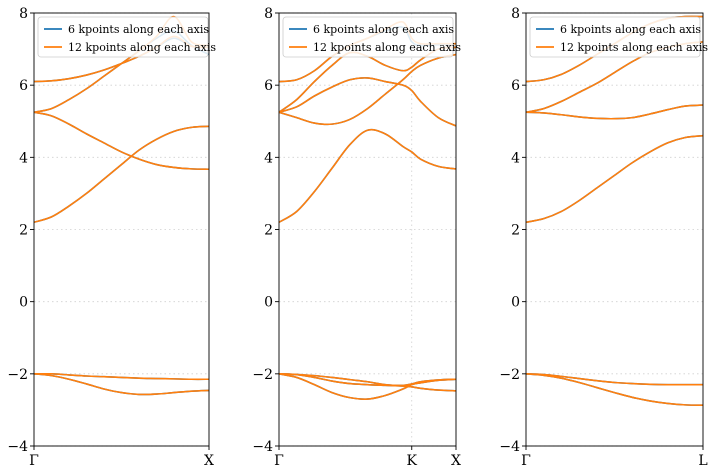  What do you see at coordinates (702, 461) in the screenshot?
I see `x-tick-label: L` at bounding box center [702, 461].